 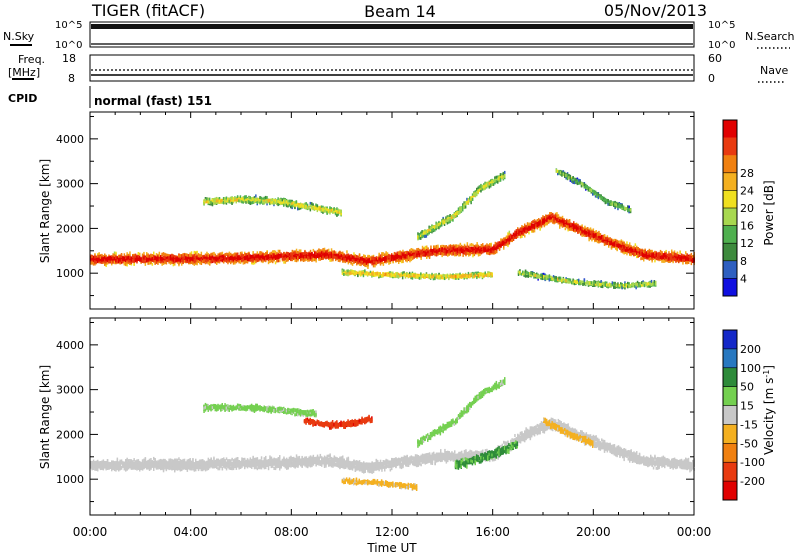 What do you see at coordinates (31, 59) in the screenshot?
I see `freq-label-line1: Freq.` at bounding box center [31, 59].